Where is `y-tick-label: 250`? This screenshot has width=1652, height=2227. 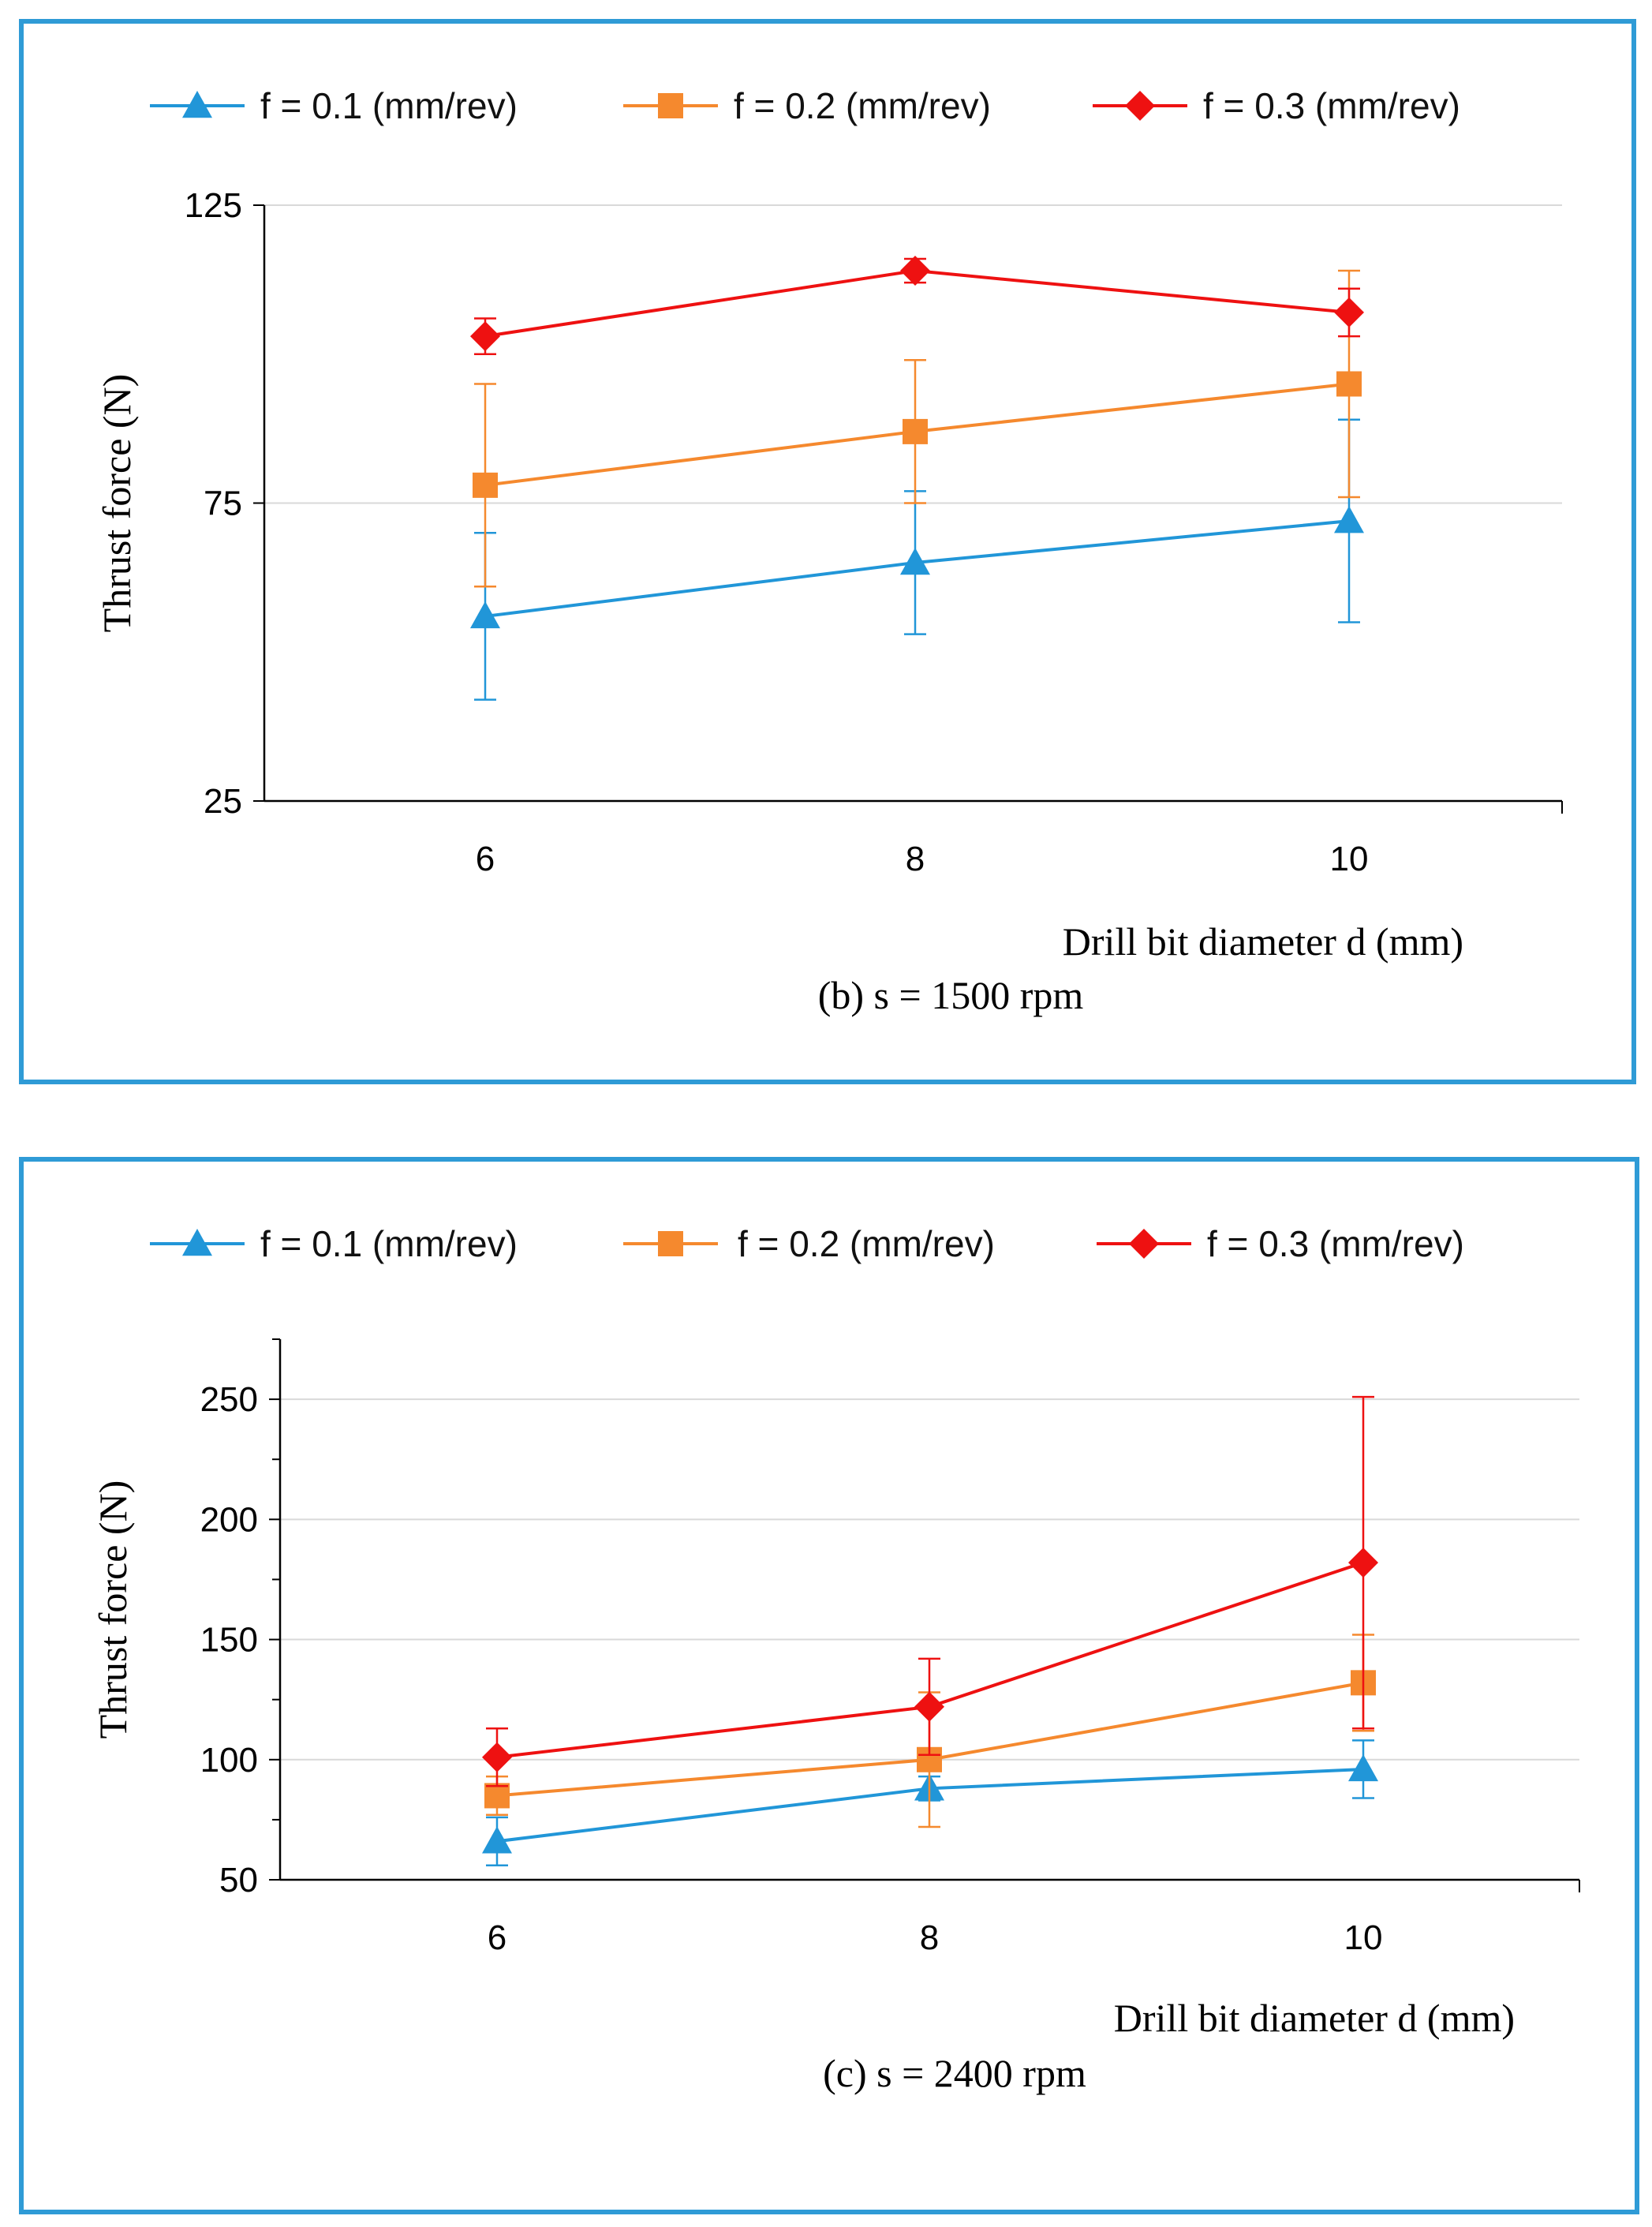 y-tick-label: 250 is located at coordinates (229, 1399).